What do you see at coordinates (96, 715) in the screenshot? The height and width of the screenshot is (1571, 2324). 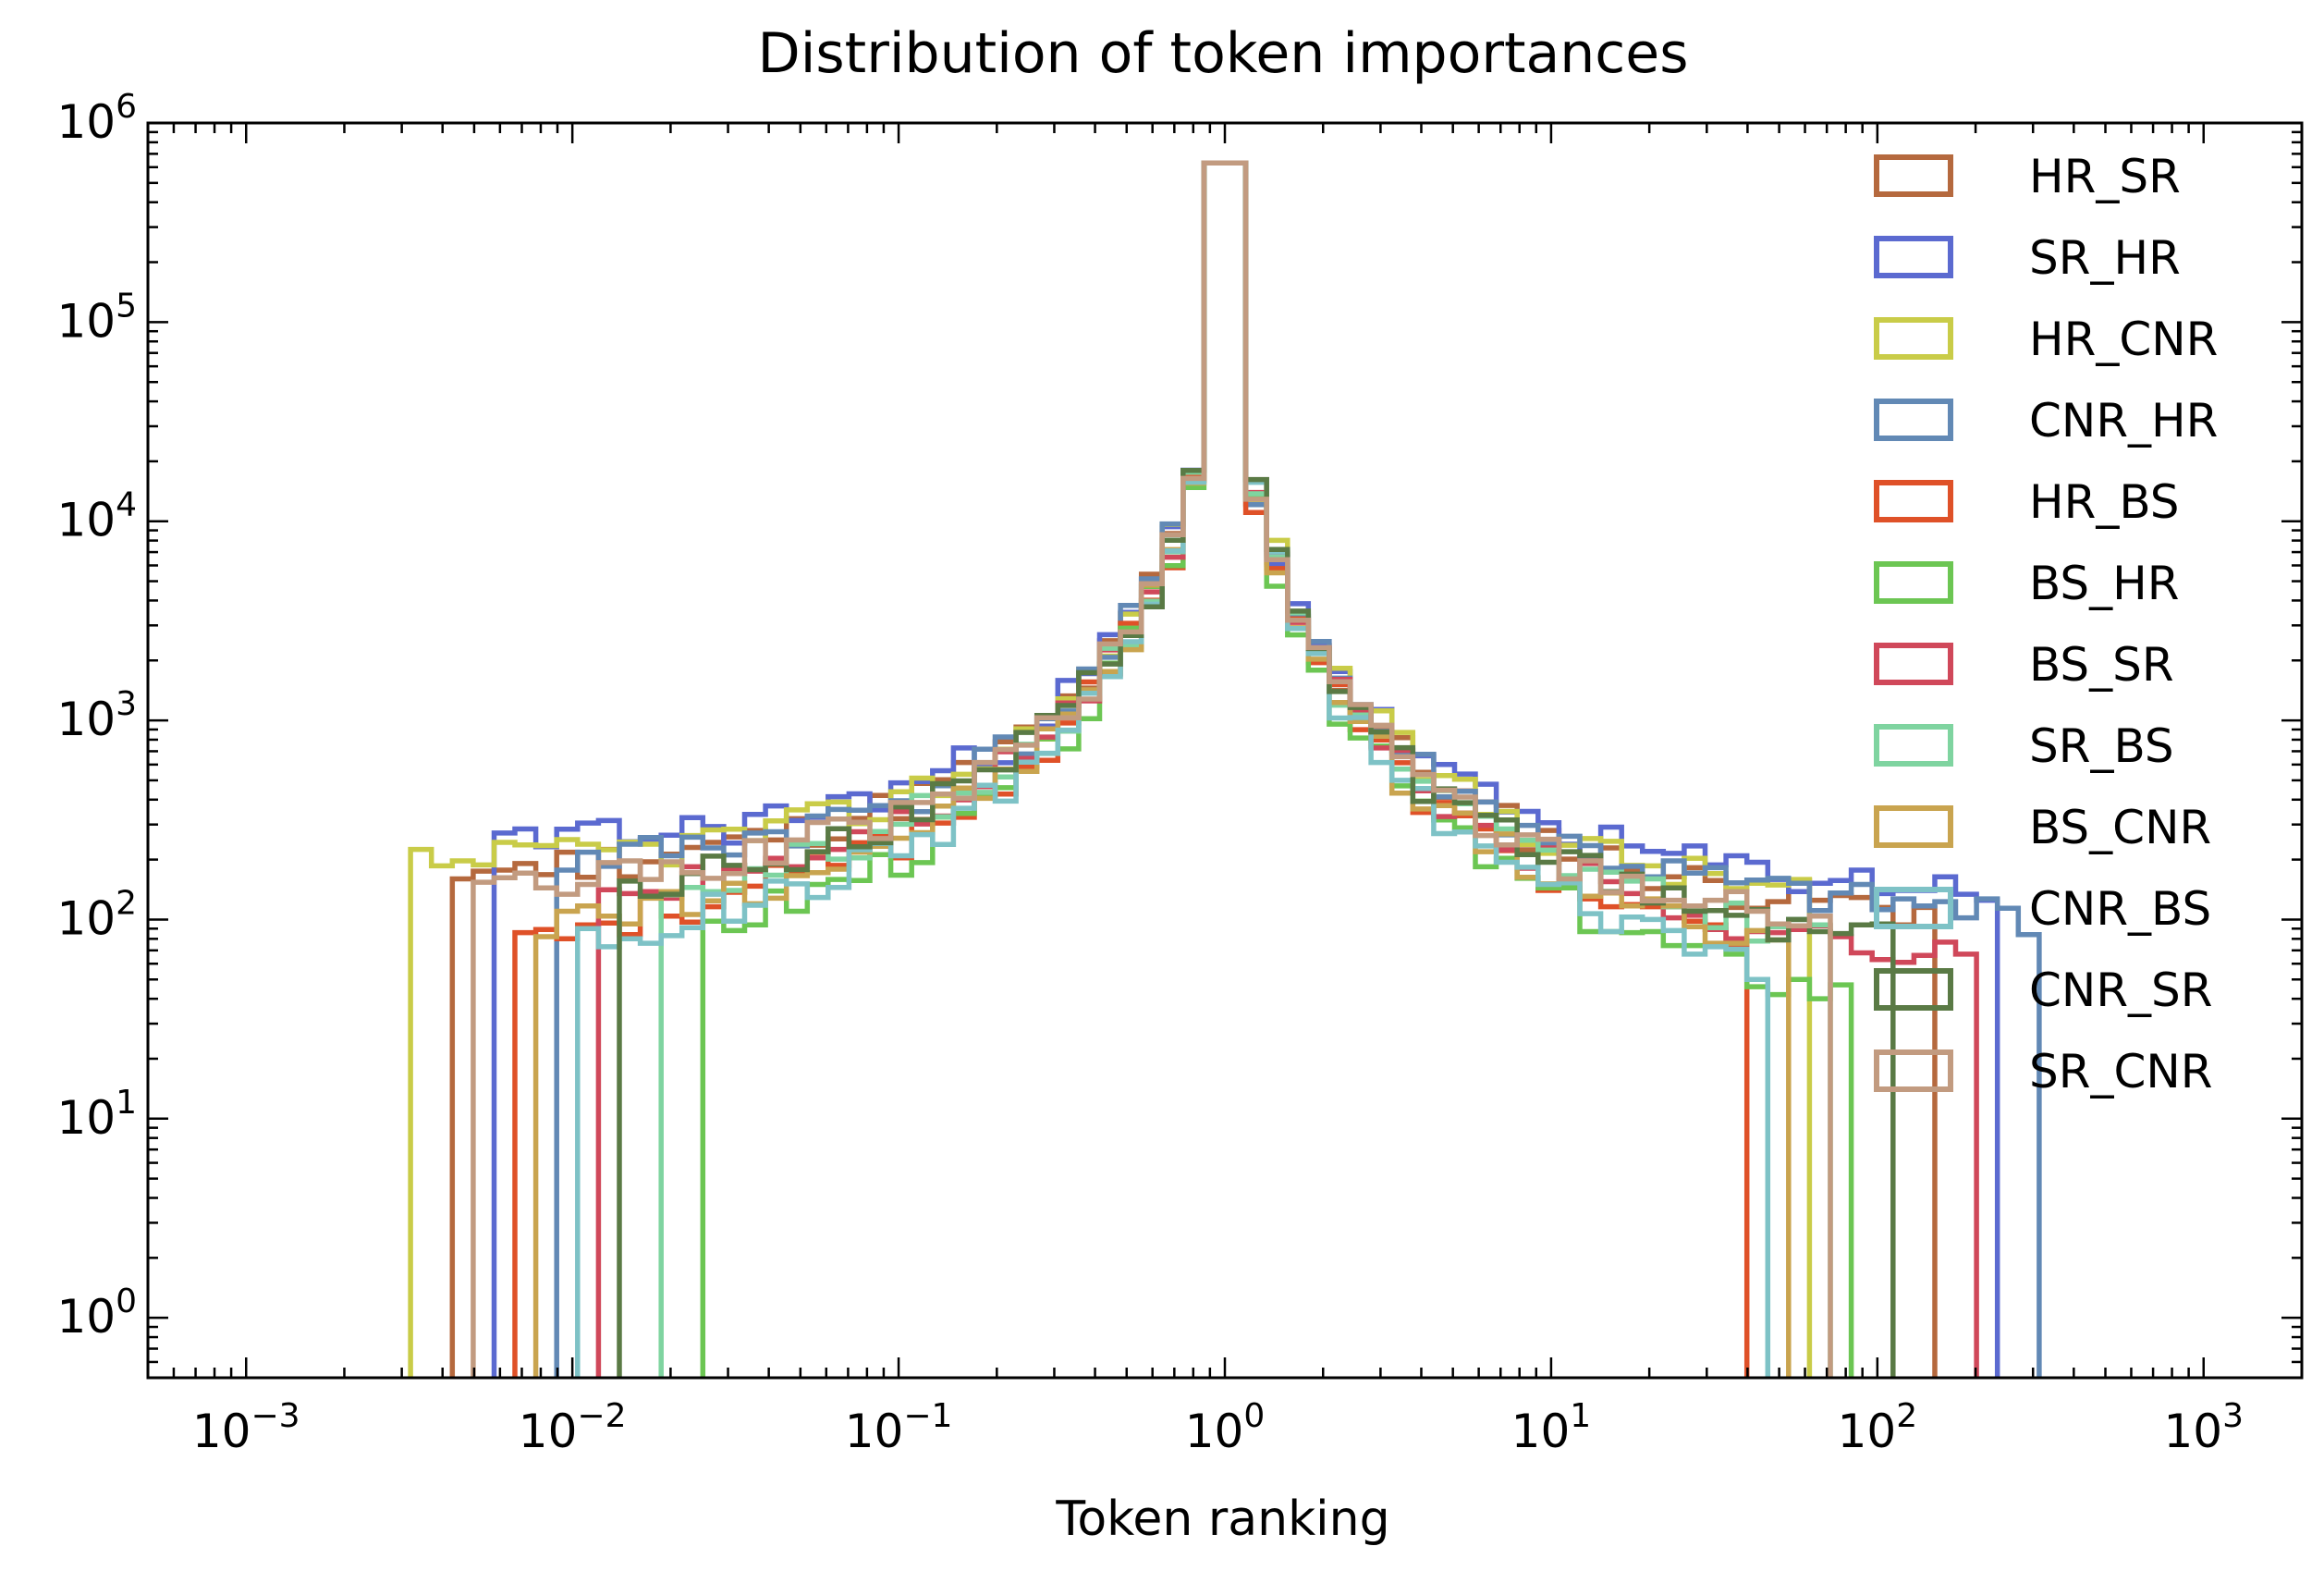 I see `y-tick-label: 103` at bounding box center [96, 715].